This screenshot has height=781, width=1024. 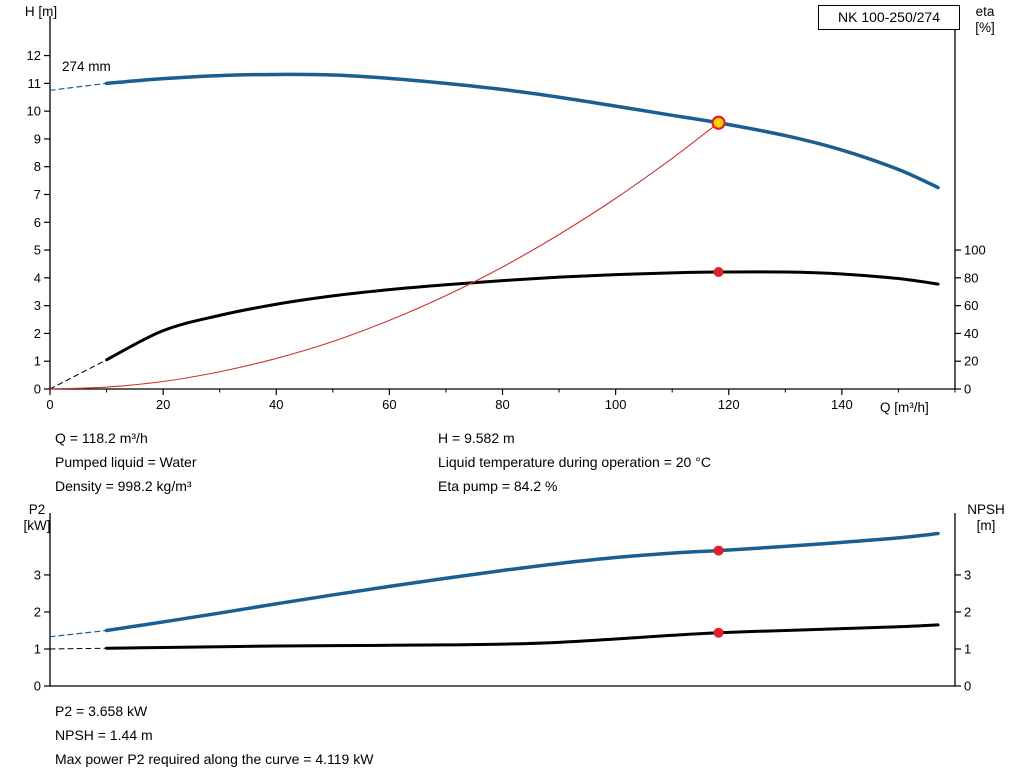 I want to click on duty-head-text: H = 9.582 m, so click(x=476, y=438).